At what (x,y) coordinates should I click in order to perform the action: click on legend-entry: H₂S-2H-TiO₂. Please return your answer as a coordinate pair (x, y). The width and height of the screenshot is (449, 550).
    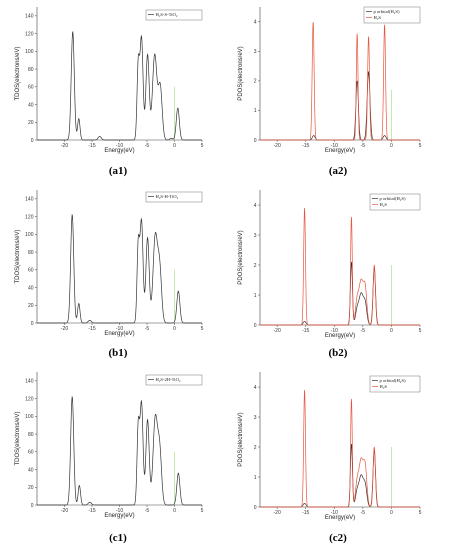
    Looking at the image, I should click on (168, 379).